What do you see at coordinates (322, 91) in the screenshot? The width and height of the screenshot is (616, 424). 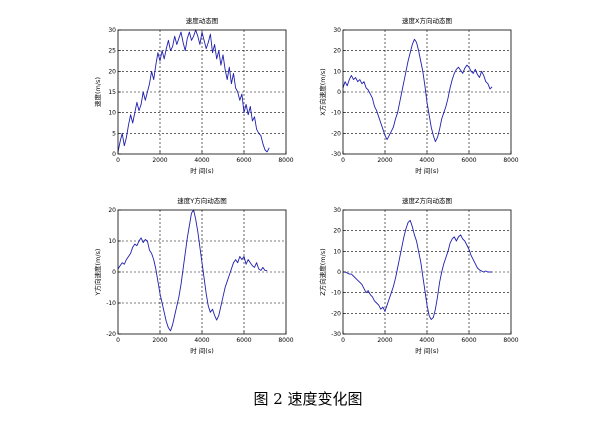 I see `y-axis-label: X方向速度(m/s)` at bounding box center [322, 91].